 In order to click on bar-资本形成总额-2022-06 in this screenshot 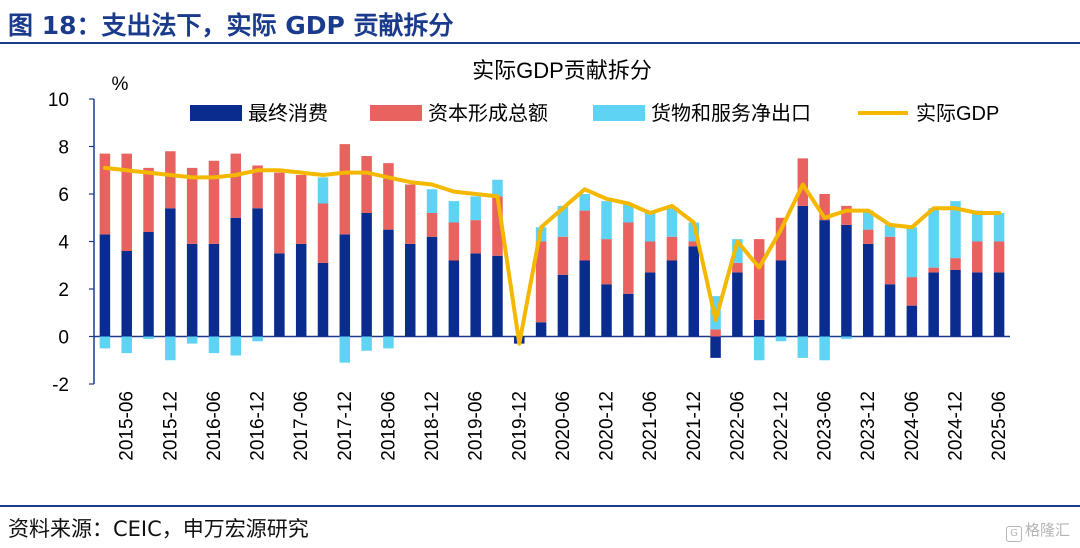, I will do `click(737, 267)`.